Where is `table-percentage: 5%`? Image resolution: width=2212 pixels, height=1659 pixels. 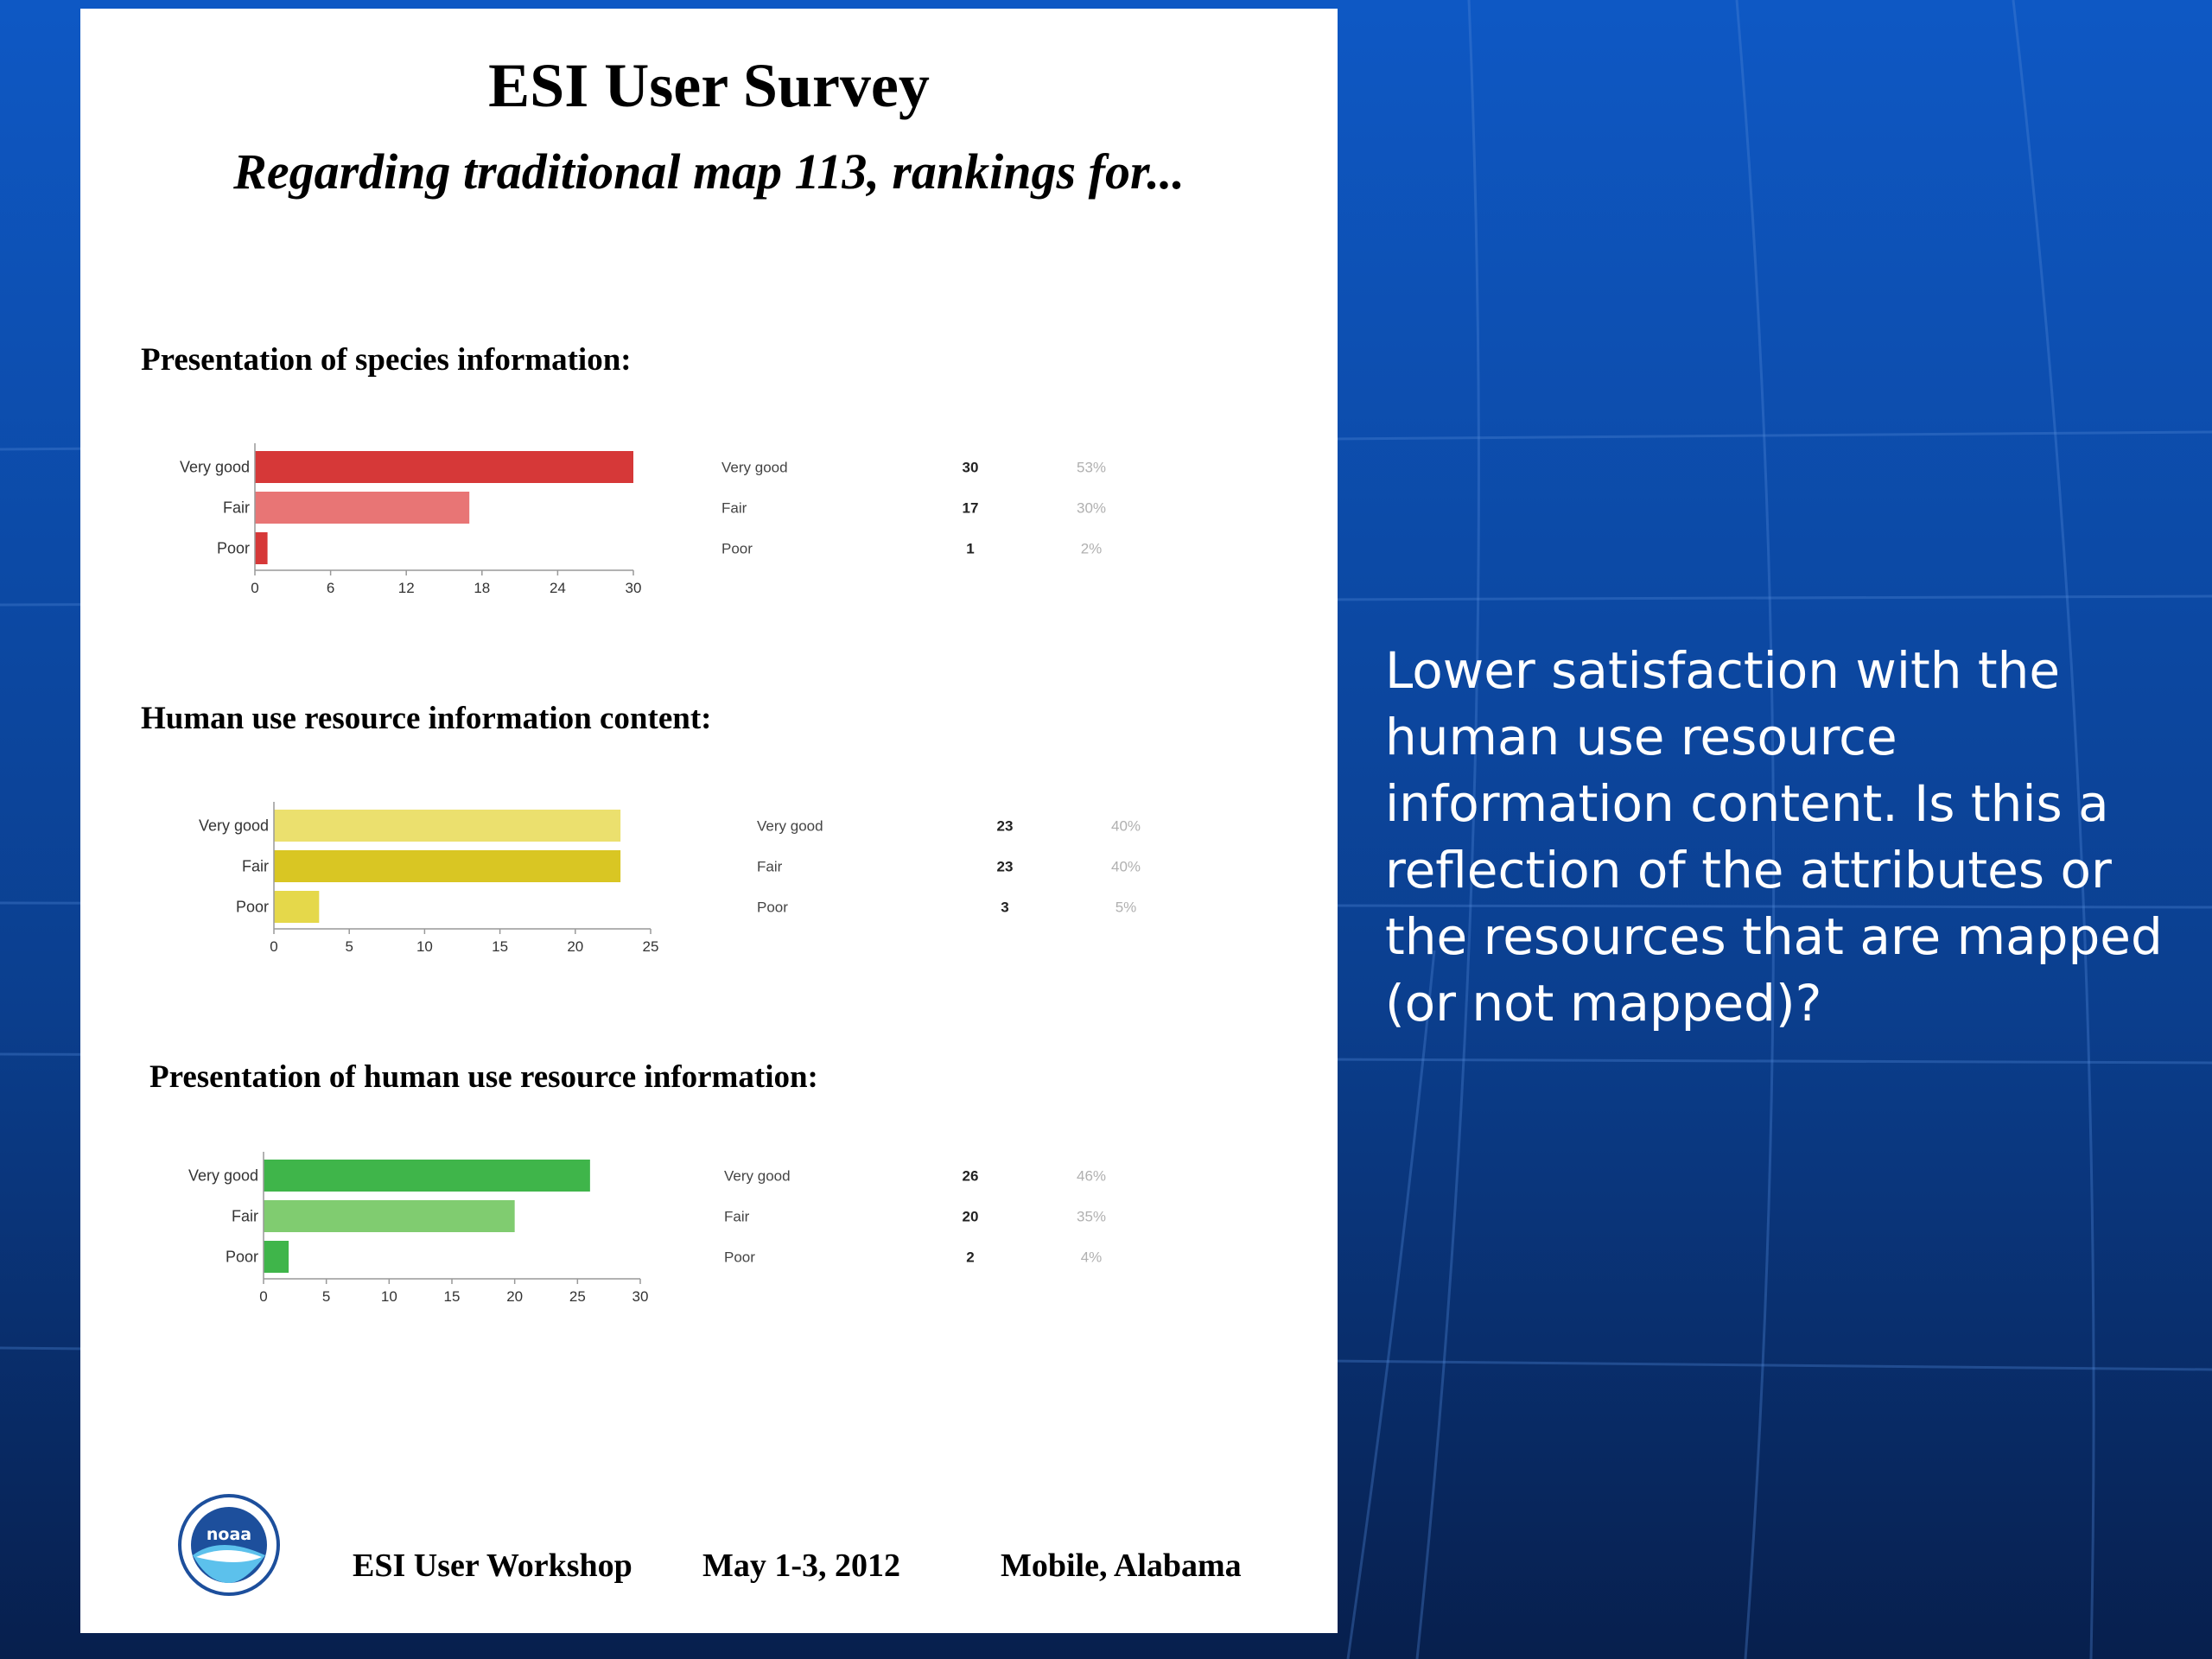
table-percentage: 5% is located at coordinates (1126, 907).